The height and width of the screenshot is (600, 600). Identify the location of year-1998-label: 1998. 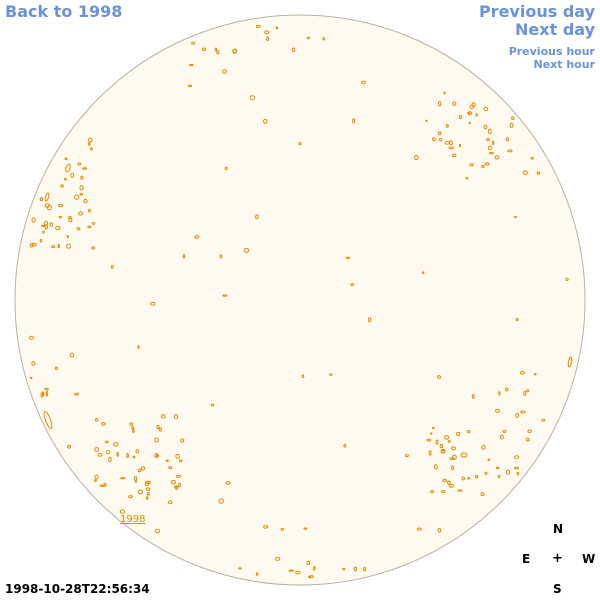
(132, 519).